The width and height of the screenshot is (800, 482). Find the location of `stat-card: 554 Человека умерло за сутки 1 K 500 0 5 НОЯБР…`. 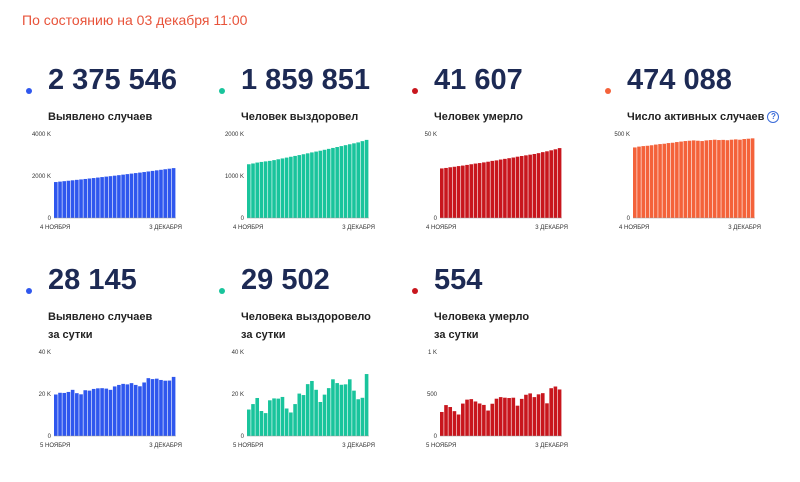

stat-card: 554 Человека умерло за сутки 1 K 500 0 5 НОЯБР… is located at coordinates (500, 367).